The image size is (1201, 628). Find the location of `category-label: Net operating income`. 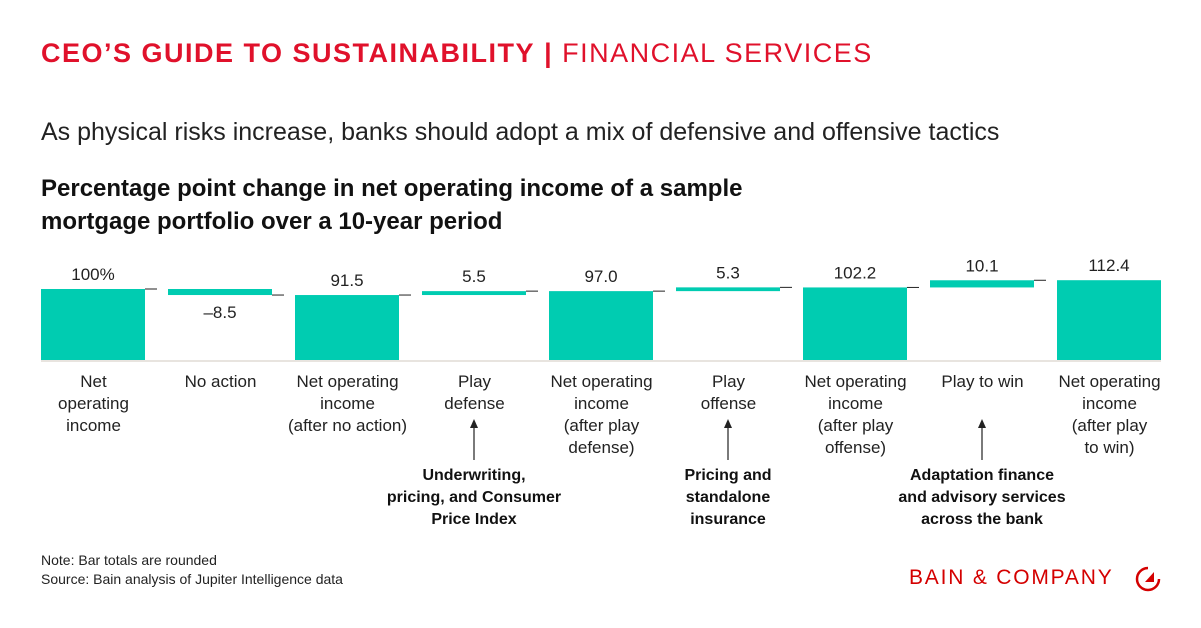

category-label: Net operating income is located at coordinates (93, 404).